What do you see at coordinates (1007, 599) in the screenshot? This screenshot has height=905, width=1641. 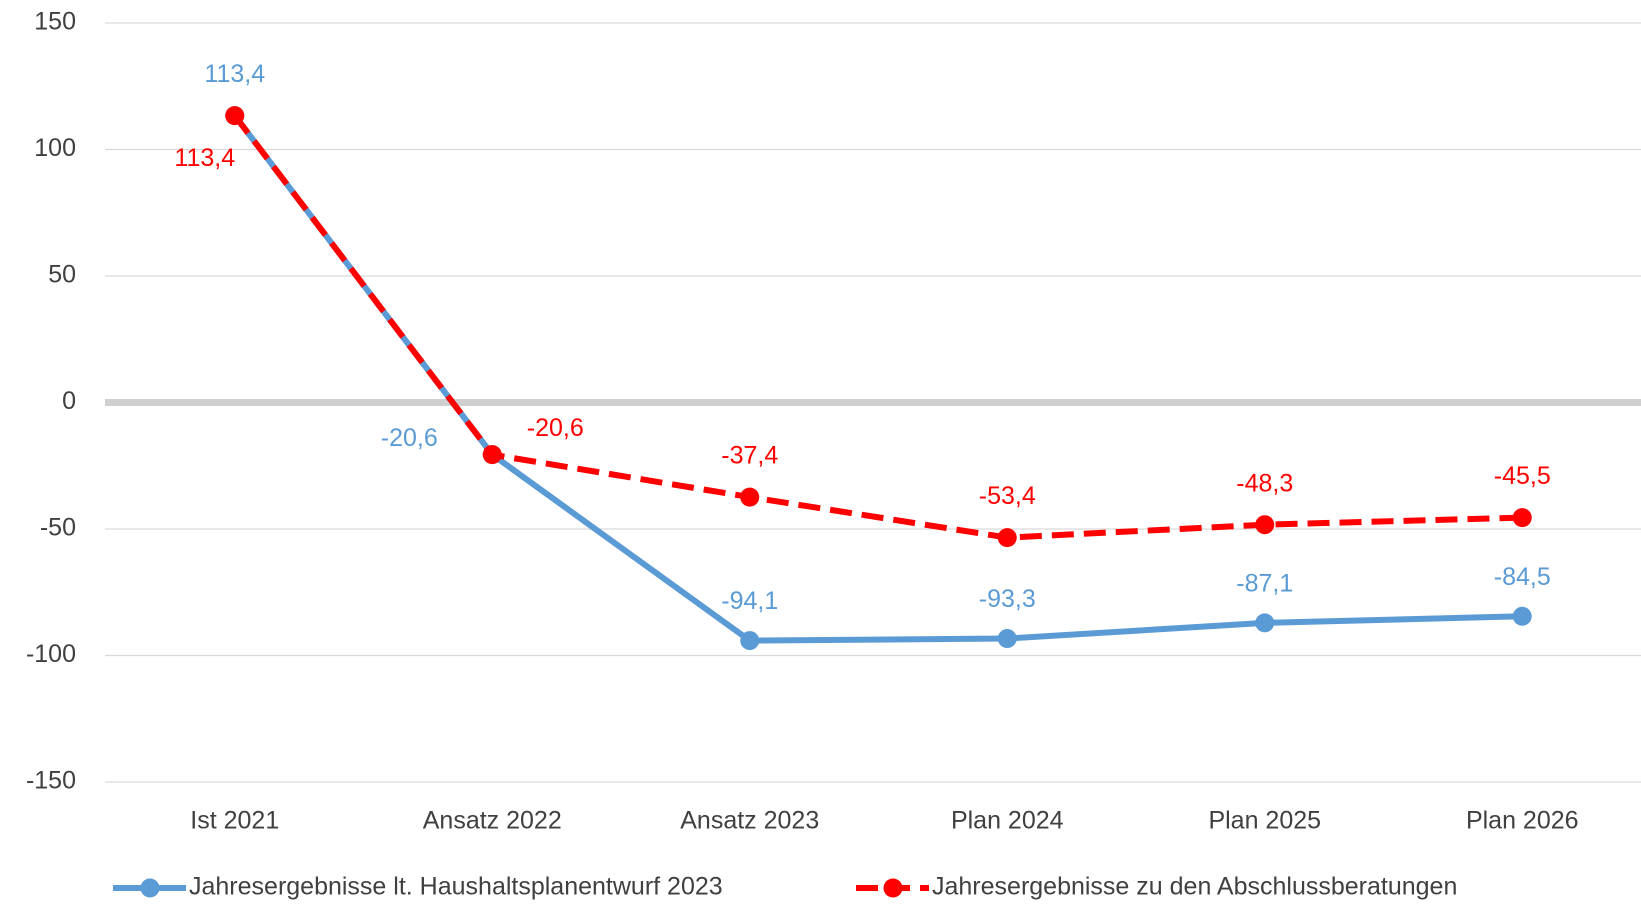 I see `data-label: -93,3` at bounding box center [1007, 599].